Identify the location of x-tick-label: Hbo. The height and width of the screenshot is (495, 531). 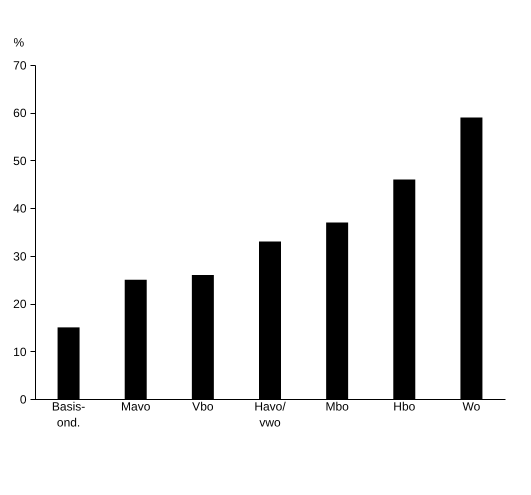
(404, 407).